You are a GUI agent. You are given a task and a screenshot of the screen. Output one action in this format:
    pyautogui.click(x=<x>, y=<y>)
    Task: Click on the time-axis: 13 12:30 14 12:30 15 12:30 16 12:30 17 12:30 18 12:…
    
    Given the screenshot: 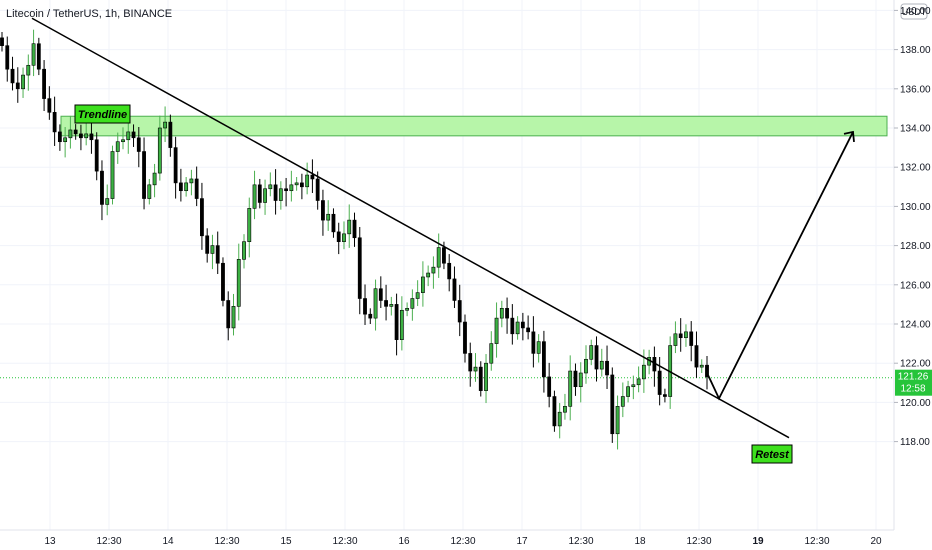 What is the action you would take?
    pyautogui.click(x=466, y=539)
    